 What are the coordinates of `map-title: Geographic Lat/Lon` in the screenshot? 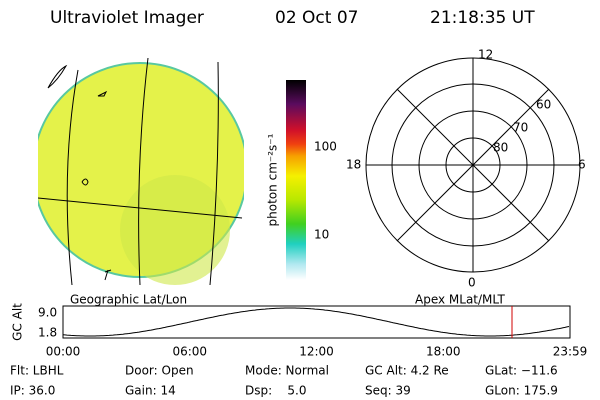 It's located at (128, 300).